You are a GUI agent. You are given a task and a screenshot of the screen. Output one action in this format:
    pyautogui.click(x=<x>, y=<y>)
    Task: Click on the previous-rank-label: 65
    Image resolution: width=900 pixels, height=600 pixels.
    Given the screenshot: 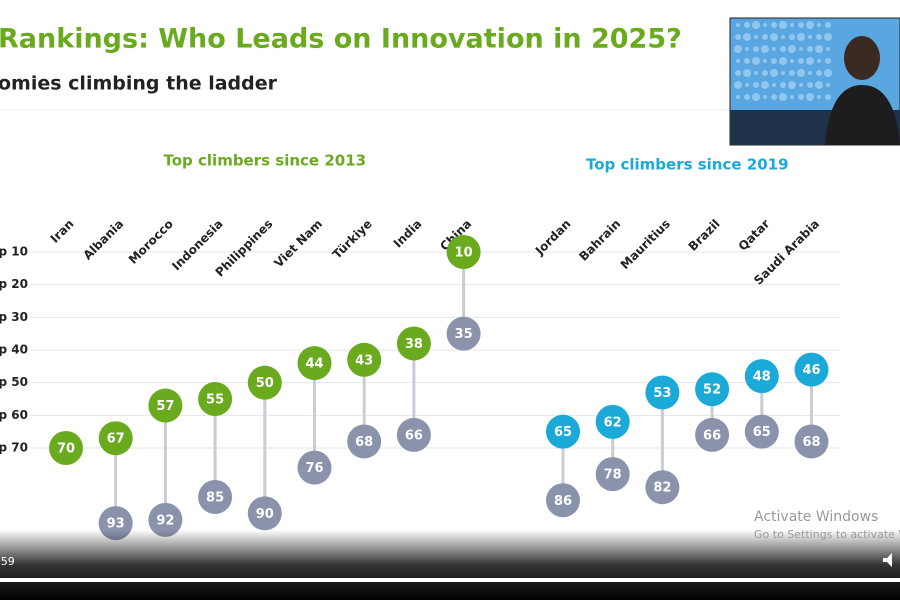 What is the action you would take?
    pyautogui.click(x=762, y=432)
    